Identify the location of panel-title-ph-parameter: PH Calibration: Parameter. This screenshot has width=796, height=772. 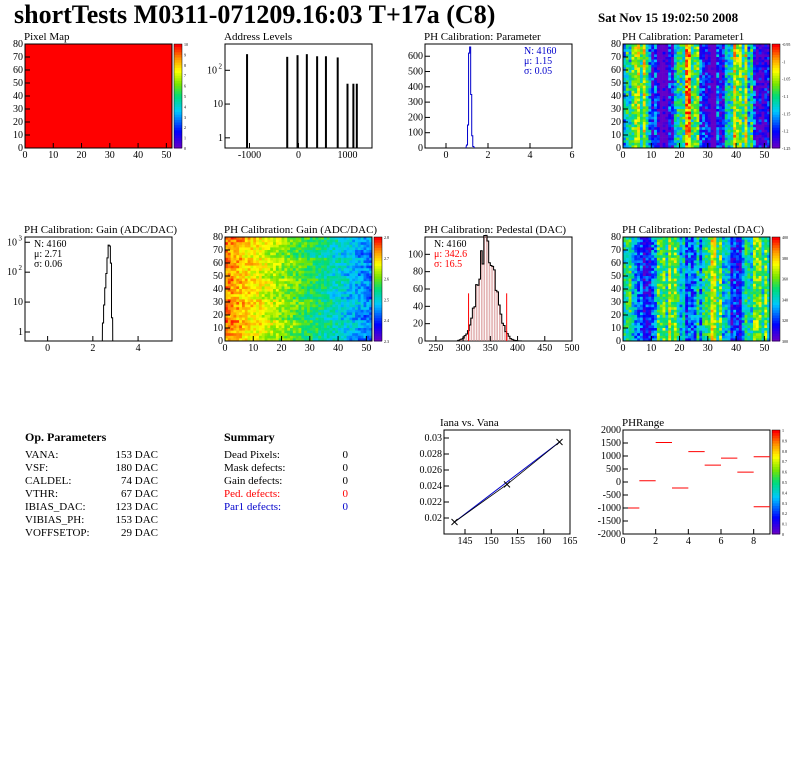
(482, 37).